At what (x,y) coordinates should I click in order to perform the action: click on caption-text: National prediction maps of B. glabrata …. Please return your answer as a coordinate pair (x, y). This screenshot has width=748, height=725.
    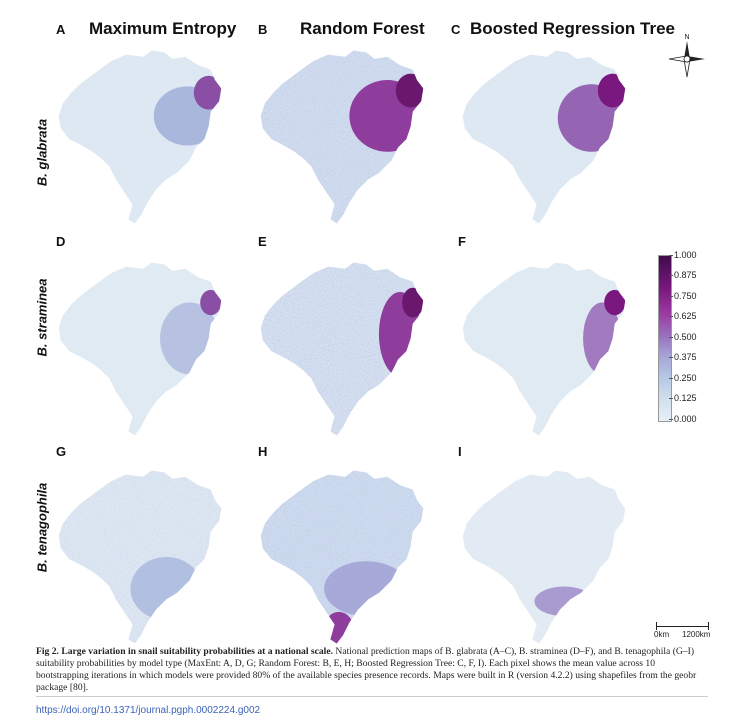
    Looking at the image, I should click on (366, 669).